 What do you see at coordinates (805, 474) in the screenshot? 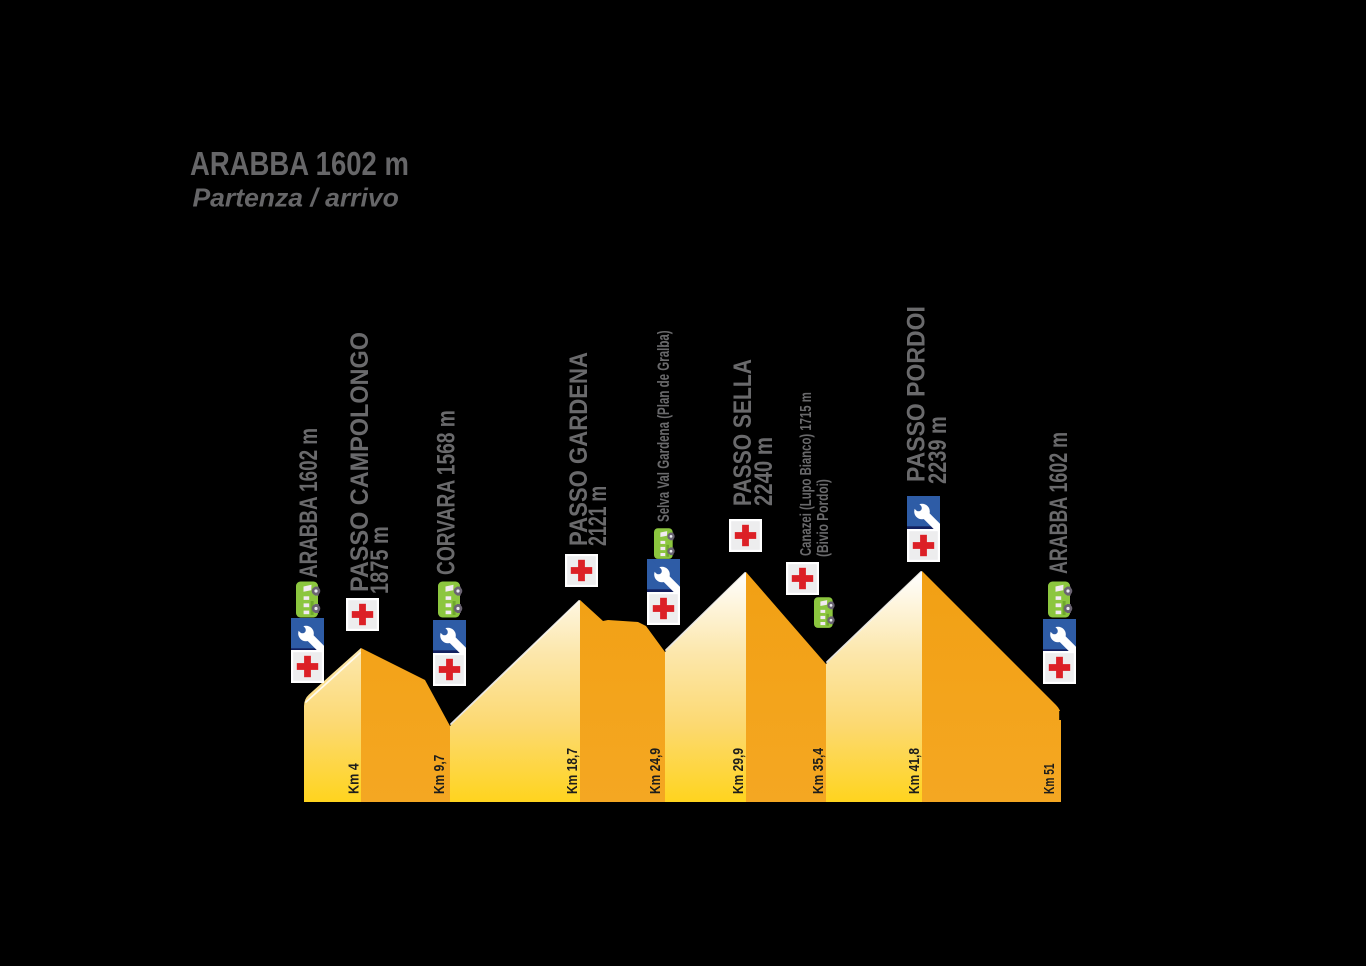
I see `svg-text: Canazei (Lupo Bianco) 1715 m` at bounding box center [805, 474].